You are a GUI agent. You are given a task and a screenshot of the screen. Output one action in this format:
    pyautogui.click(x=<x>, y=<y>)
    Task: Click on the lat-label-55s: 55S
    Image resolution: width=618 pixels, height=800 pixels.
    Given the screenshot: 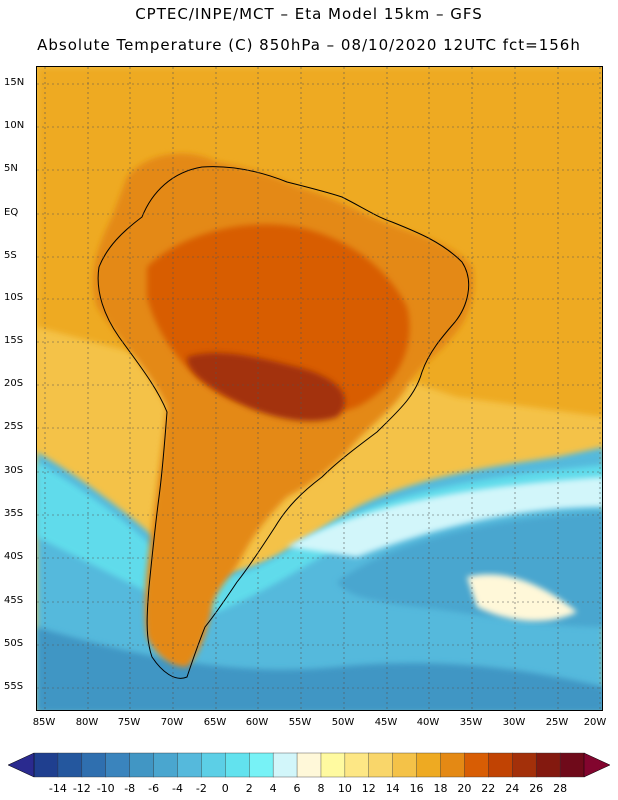 What is the action you would take?
    pyautogui.click(x=14, y=686)
    